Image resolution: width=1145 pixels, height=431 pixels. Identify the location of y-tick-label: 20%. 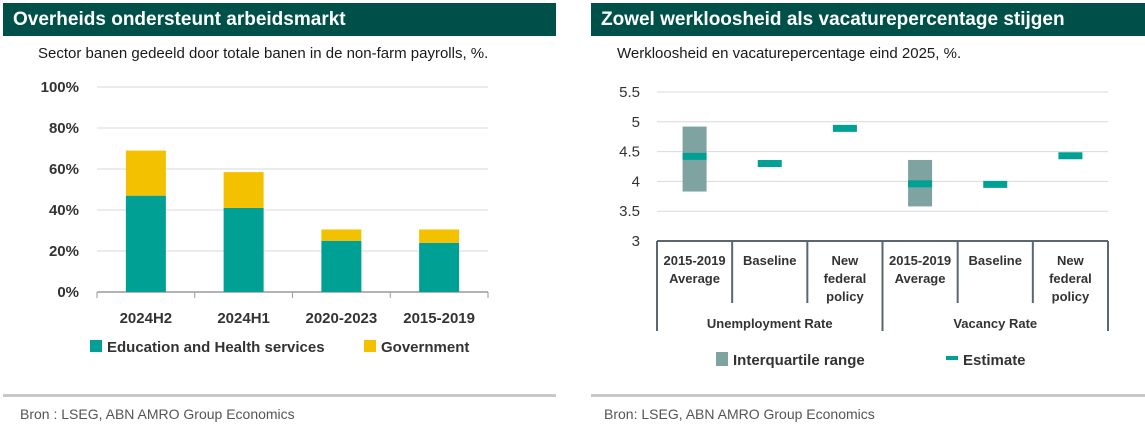
(64, 251).